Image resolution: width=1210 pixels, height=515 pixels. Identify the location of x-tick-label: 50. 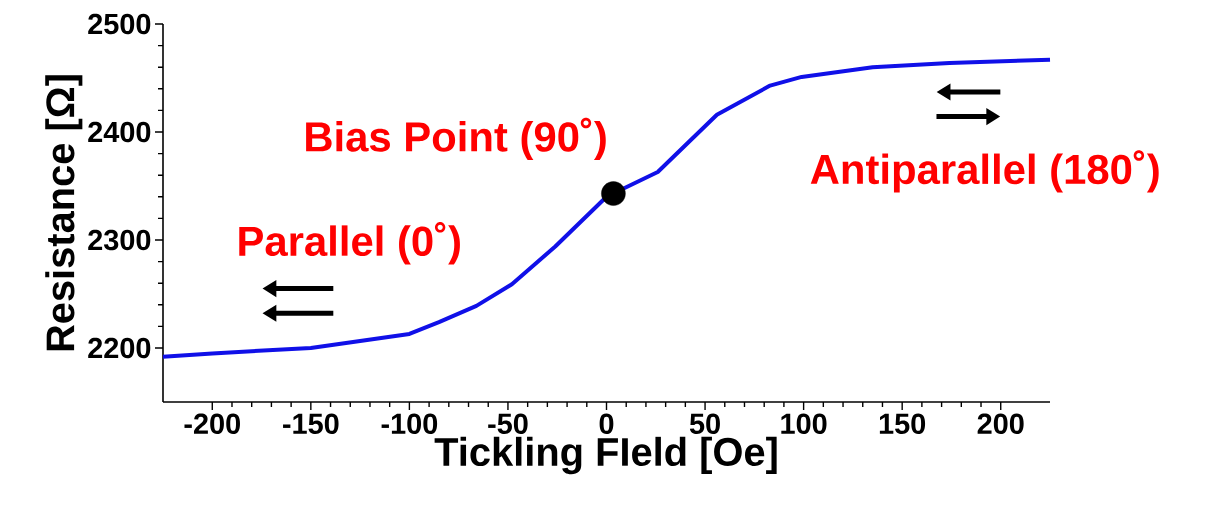
(704, 423).